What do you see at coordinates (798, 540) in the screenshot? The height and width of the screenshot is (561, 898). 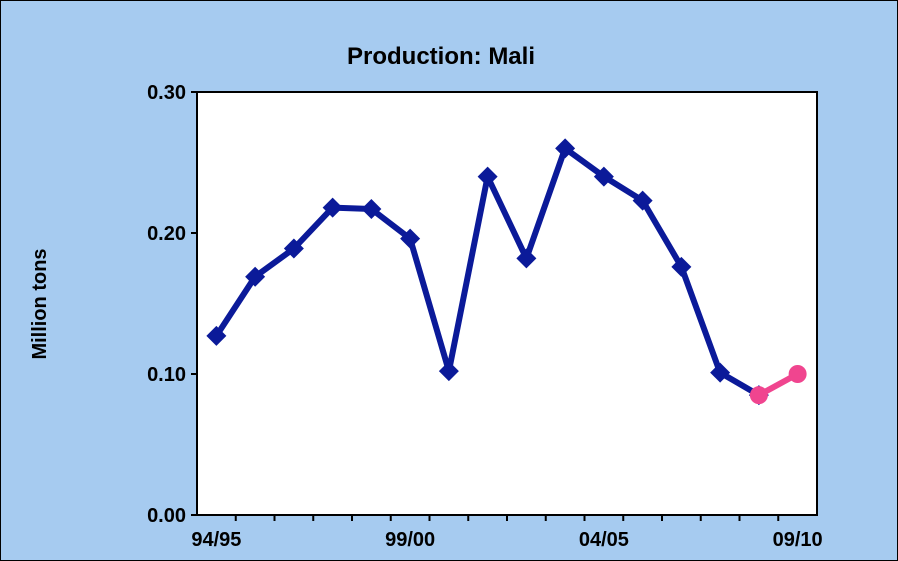 I see `x-tick-label: 09/10` at bounding box center [798, 540].